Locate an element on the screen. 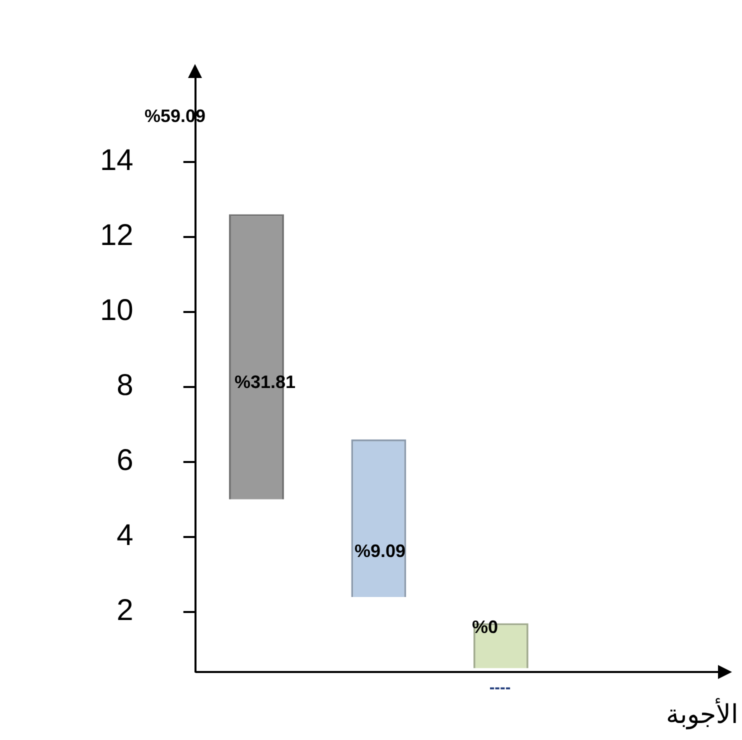  y-tick-label: 12 is located at coordinates (117, 235).